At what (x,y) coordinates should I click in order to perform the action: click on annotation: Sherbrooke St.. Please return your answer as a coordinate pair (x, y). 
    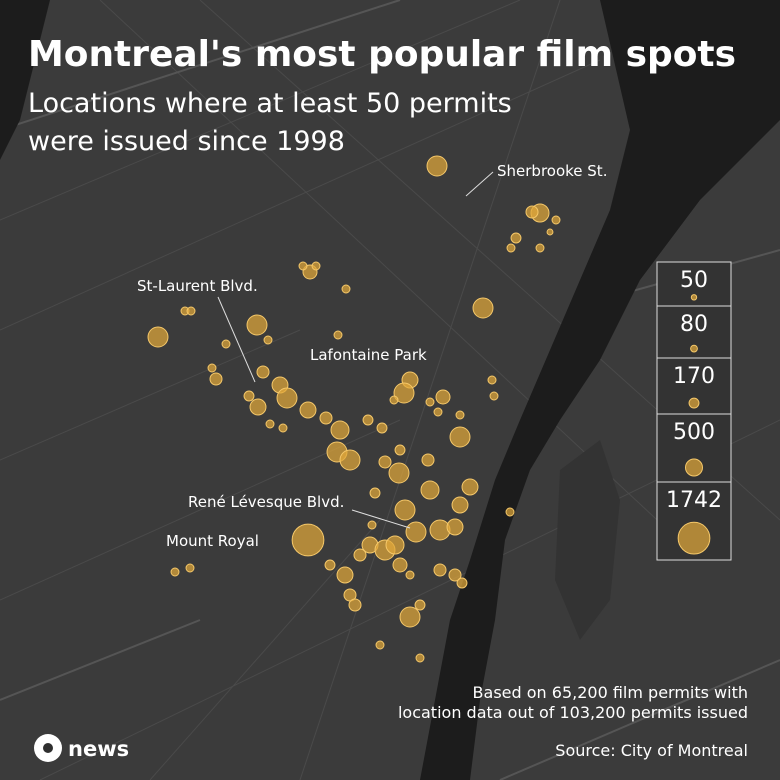
    Looking at the image, I should click on (552, 171).